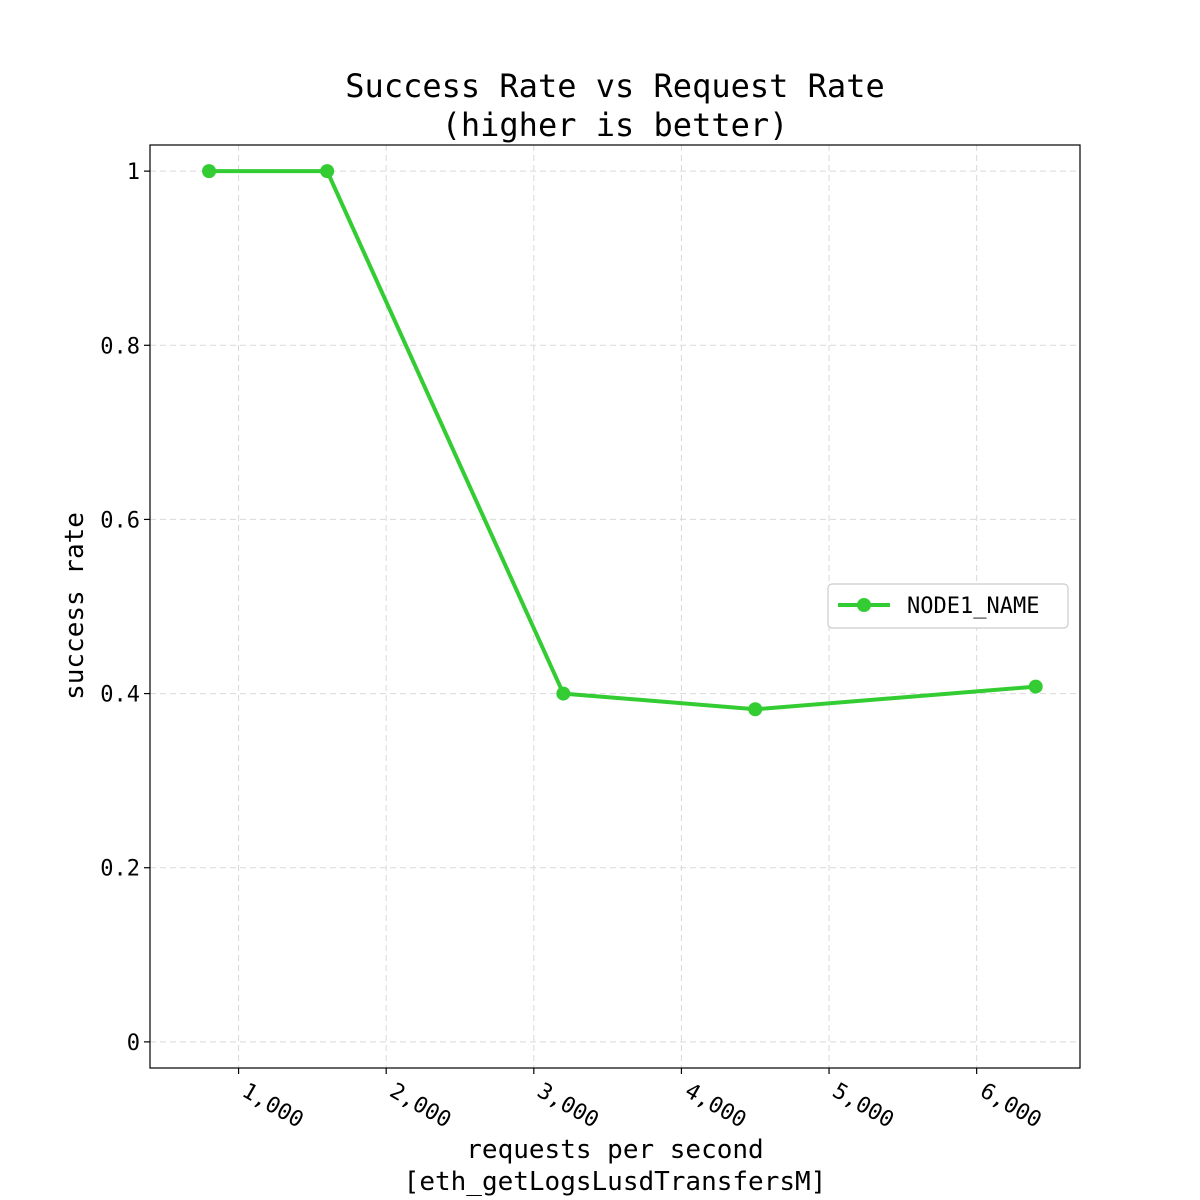  I want to click on x-tick-label-5: 6,000, so click(1011, 1106).